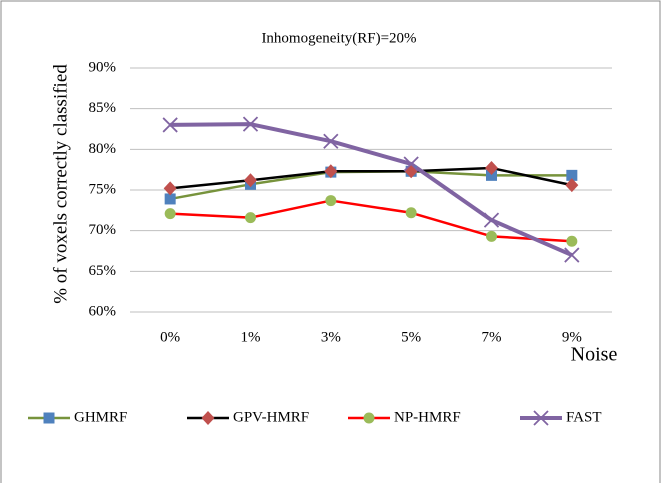  I want to click on y-tick-label: 85%, so click(103, 108).